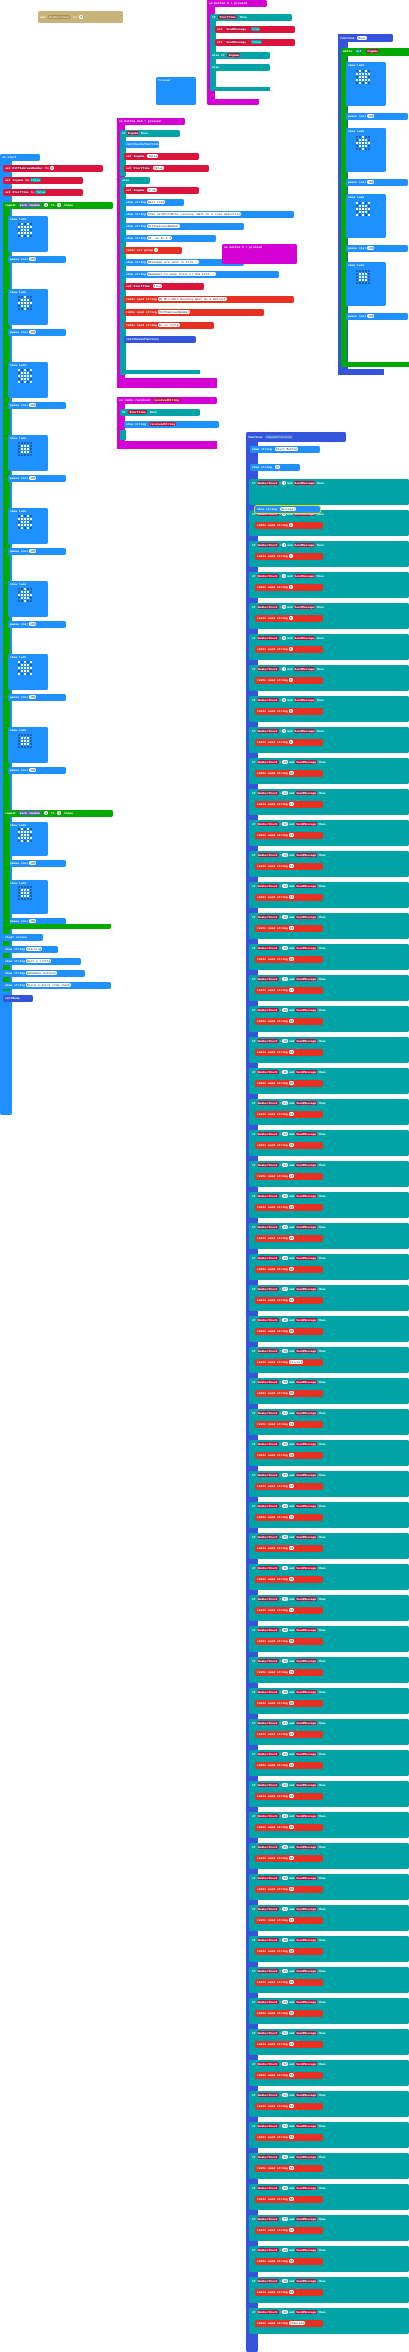 The height and width of the screenshot is (2352, 409). Describe the element at coordinates (325, 2281) in the screenshot. I see `if-condition: if NumberCheck = 59 and SendMessage then` at that location.